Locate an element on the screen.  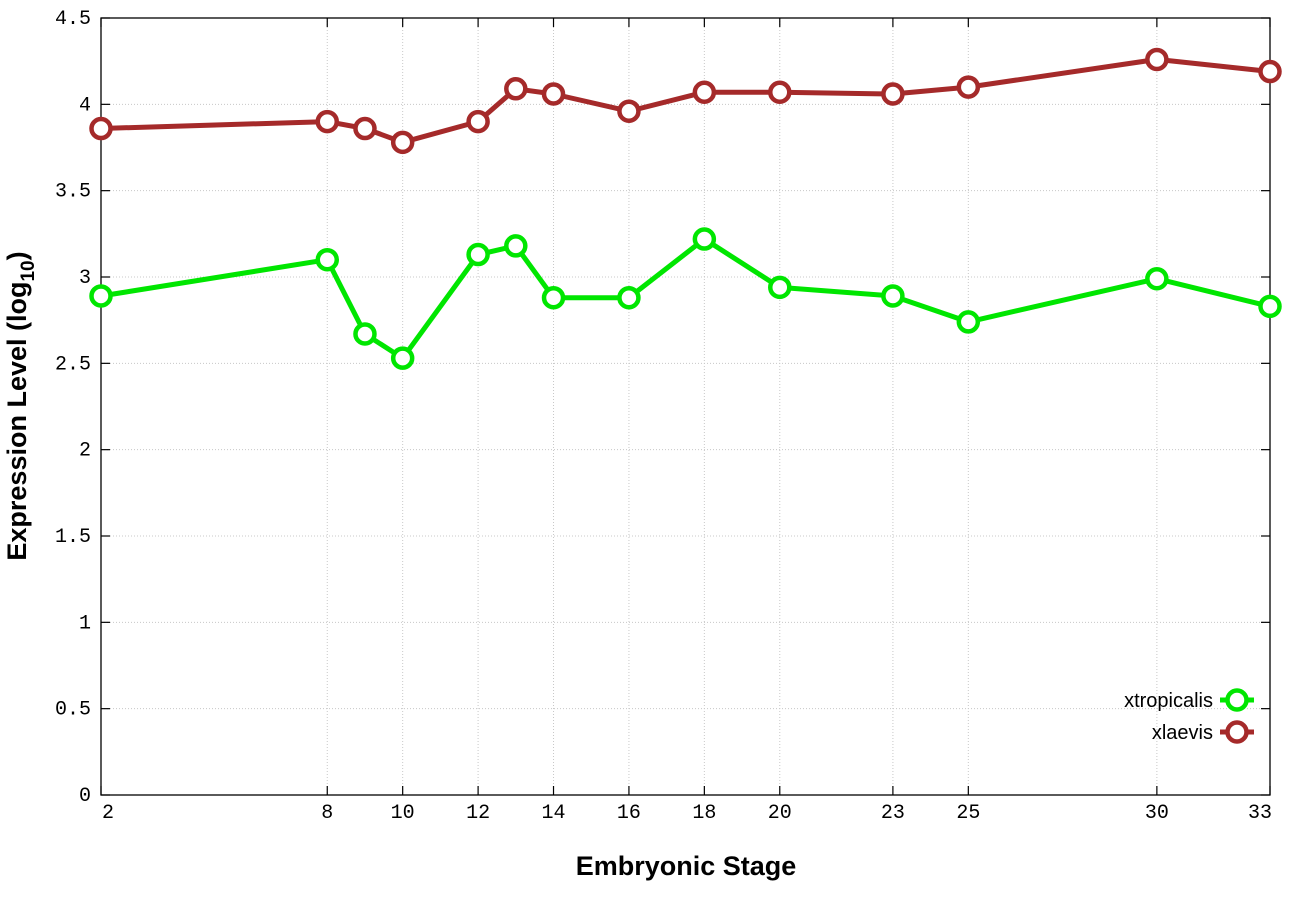
x-axis-title: Embryonic Stage is located at coordinates (686, 866).